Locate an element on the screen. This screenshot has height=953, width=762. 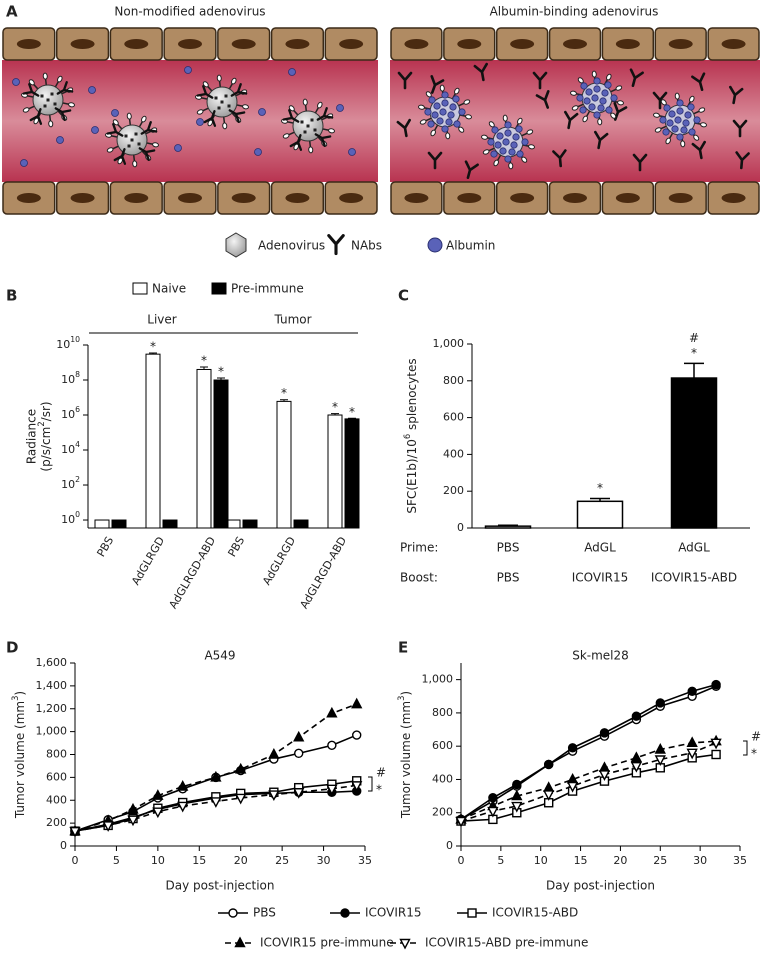
legend-adenovirus is located at coordinates (236, 245).